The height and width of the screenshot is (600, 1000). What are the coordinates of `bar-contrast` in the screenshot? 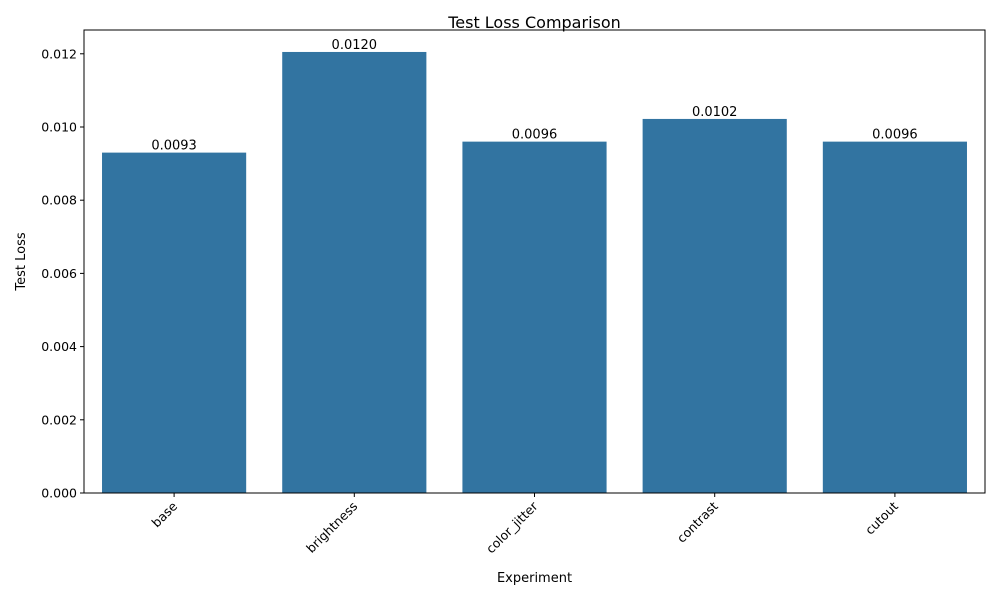 It's located at (714, 306).